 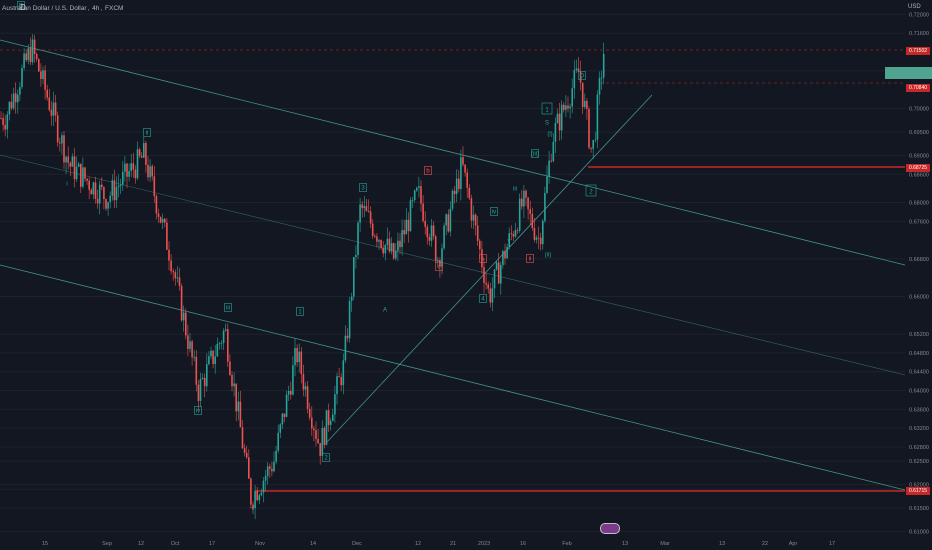 I want to click on wave-label-text: i, so click(x=482, y=259).